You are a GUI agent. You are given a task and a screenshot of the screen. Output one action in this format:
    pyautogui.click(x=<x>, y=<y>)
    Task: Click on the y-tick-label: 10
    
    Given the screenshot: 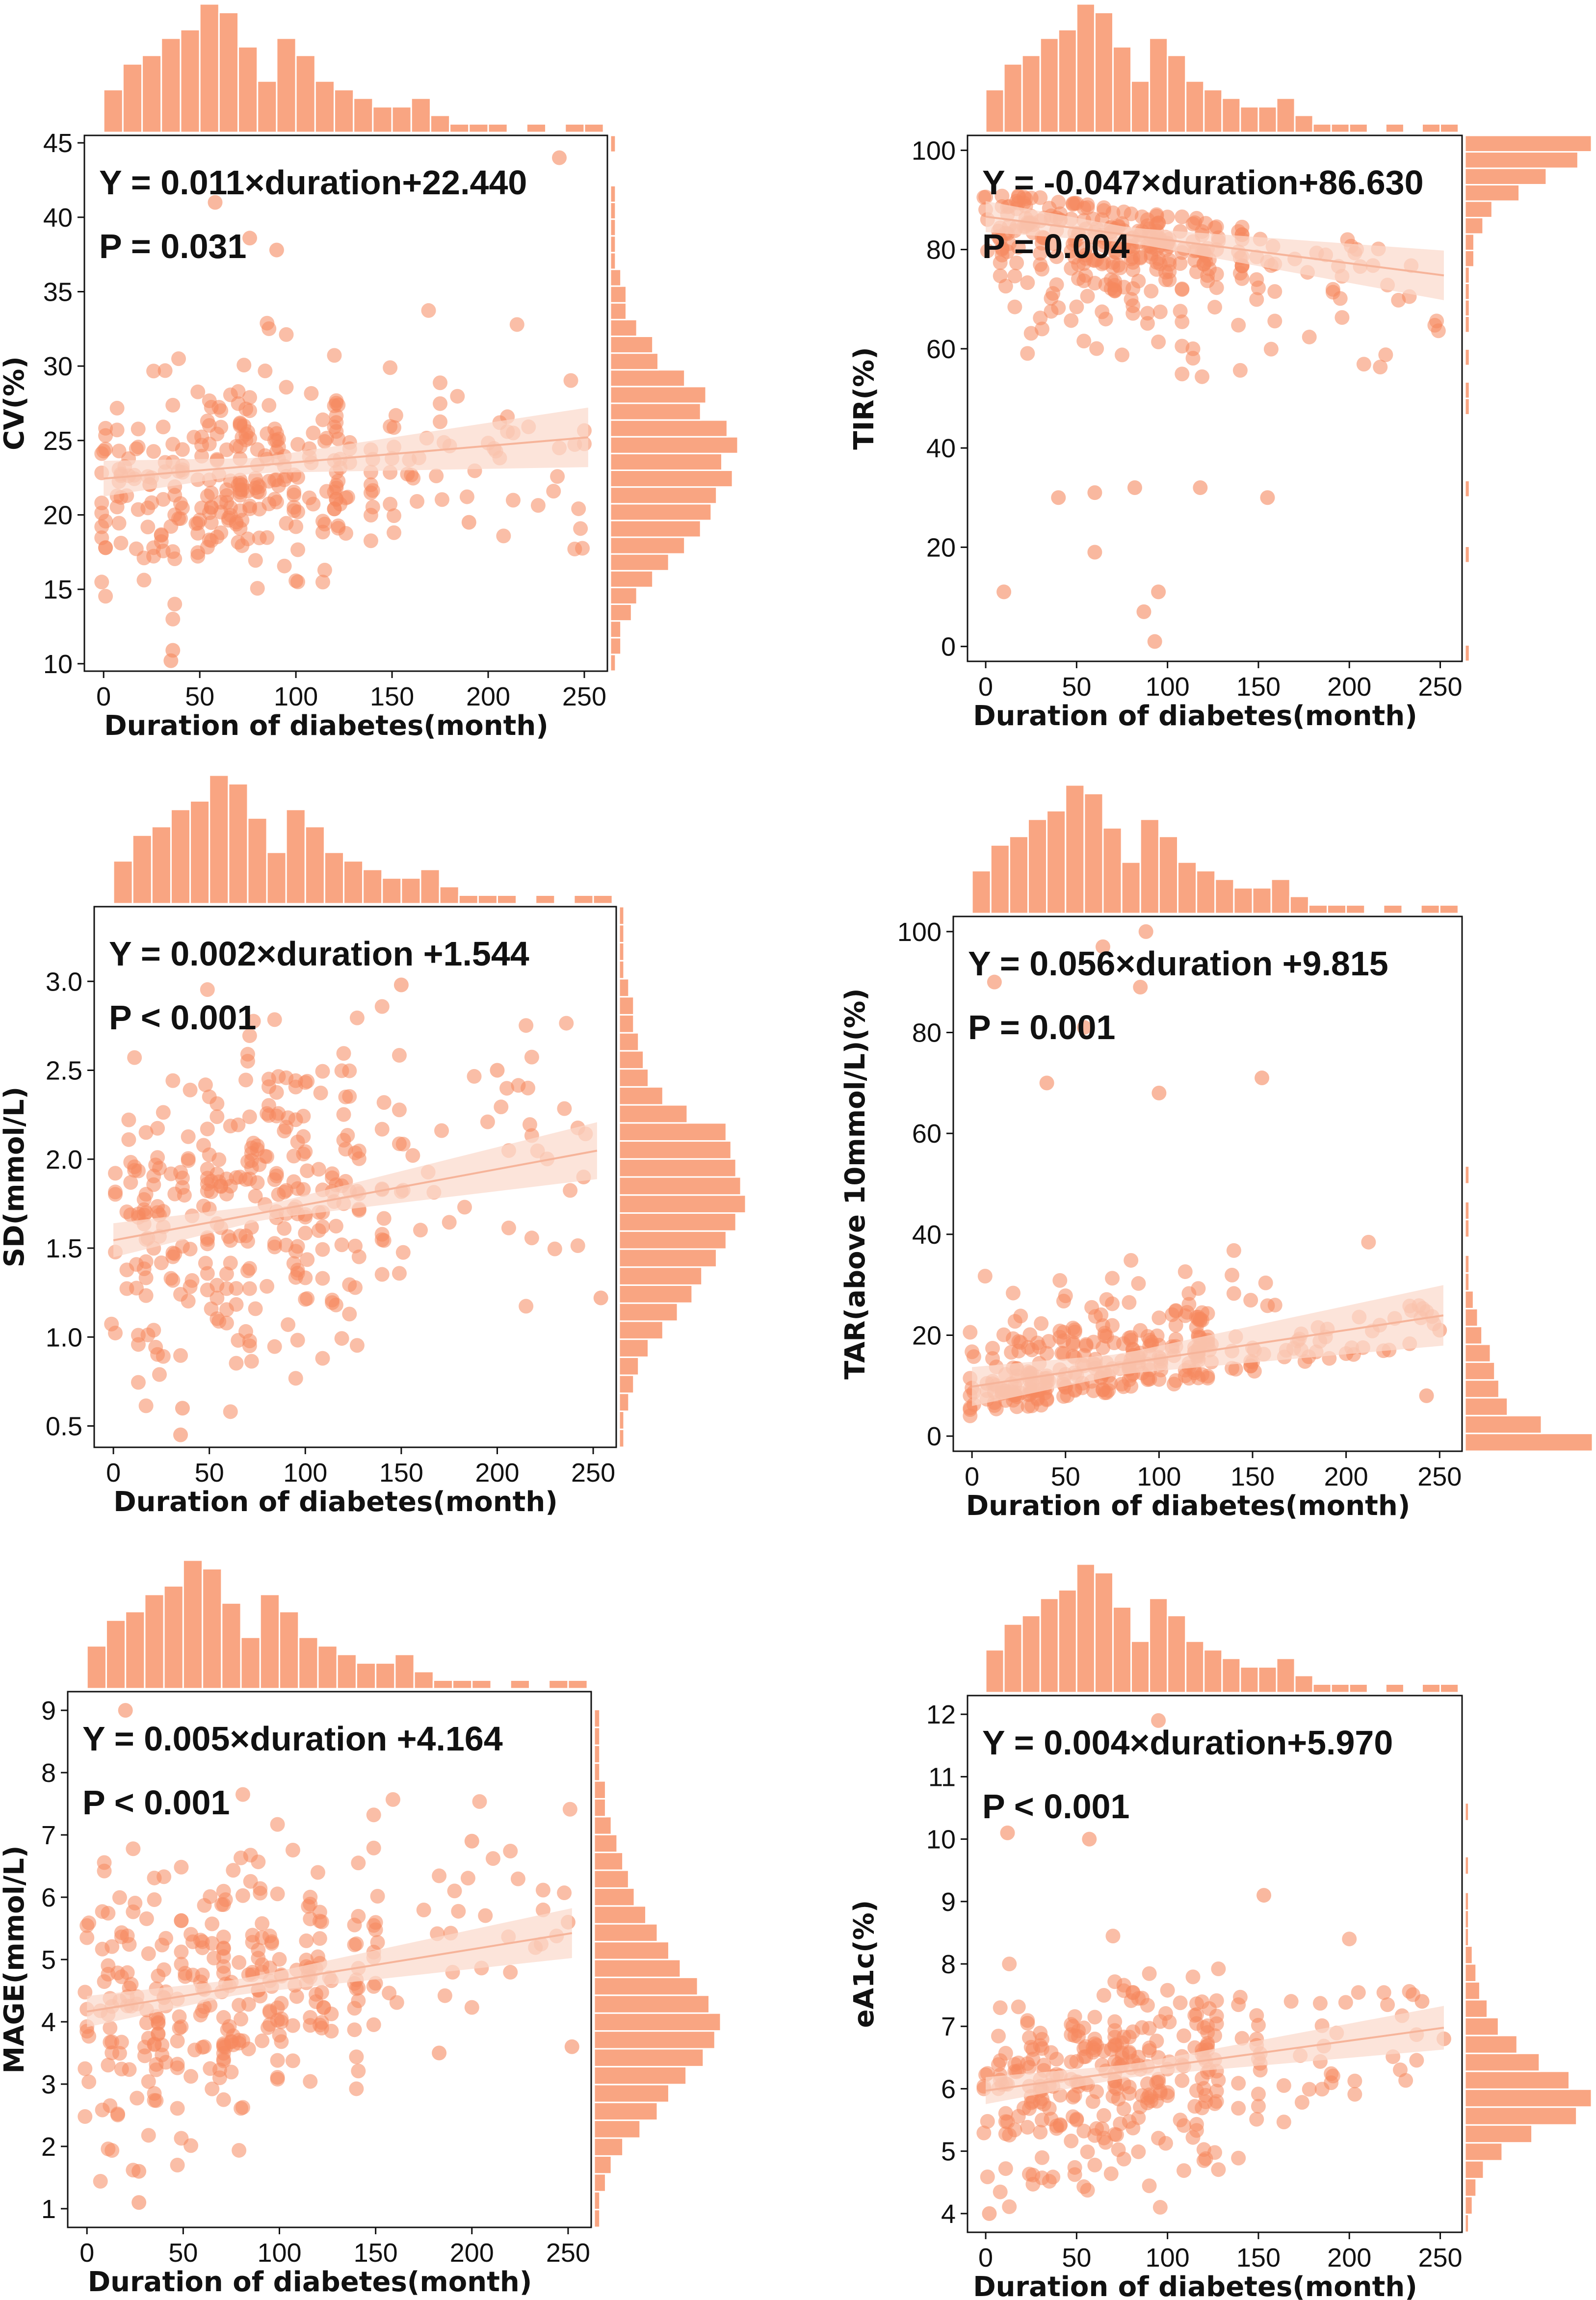 What is the action you would take?
    pyautogui.click(x=58, y=664)
    